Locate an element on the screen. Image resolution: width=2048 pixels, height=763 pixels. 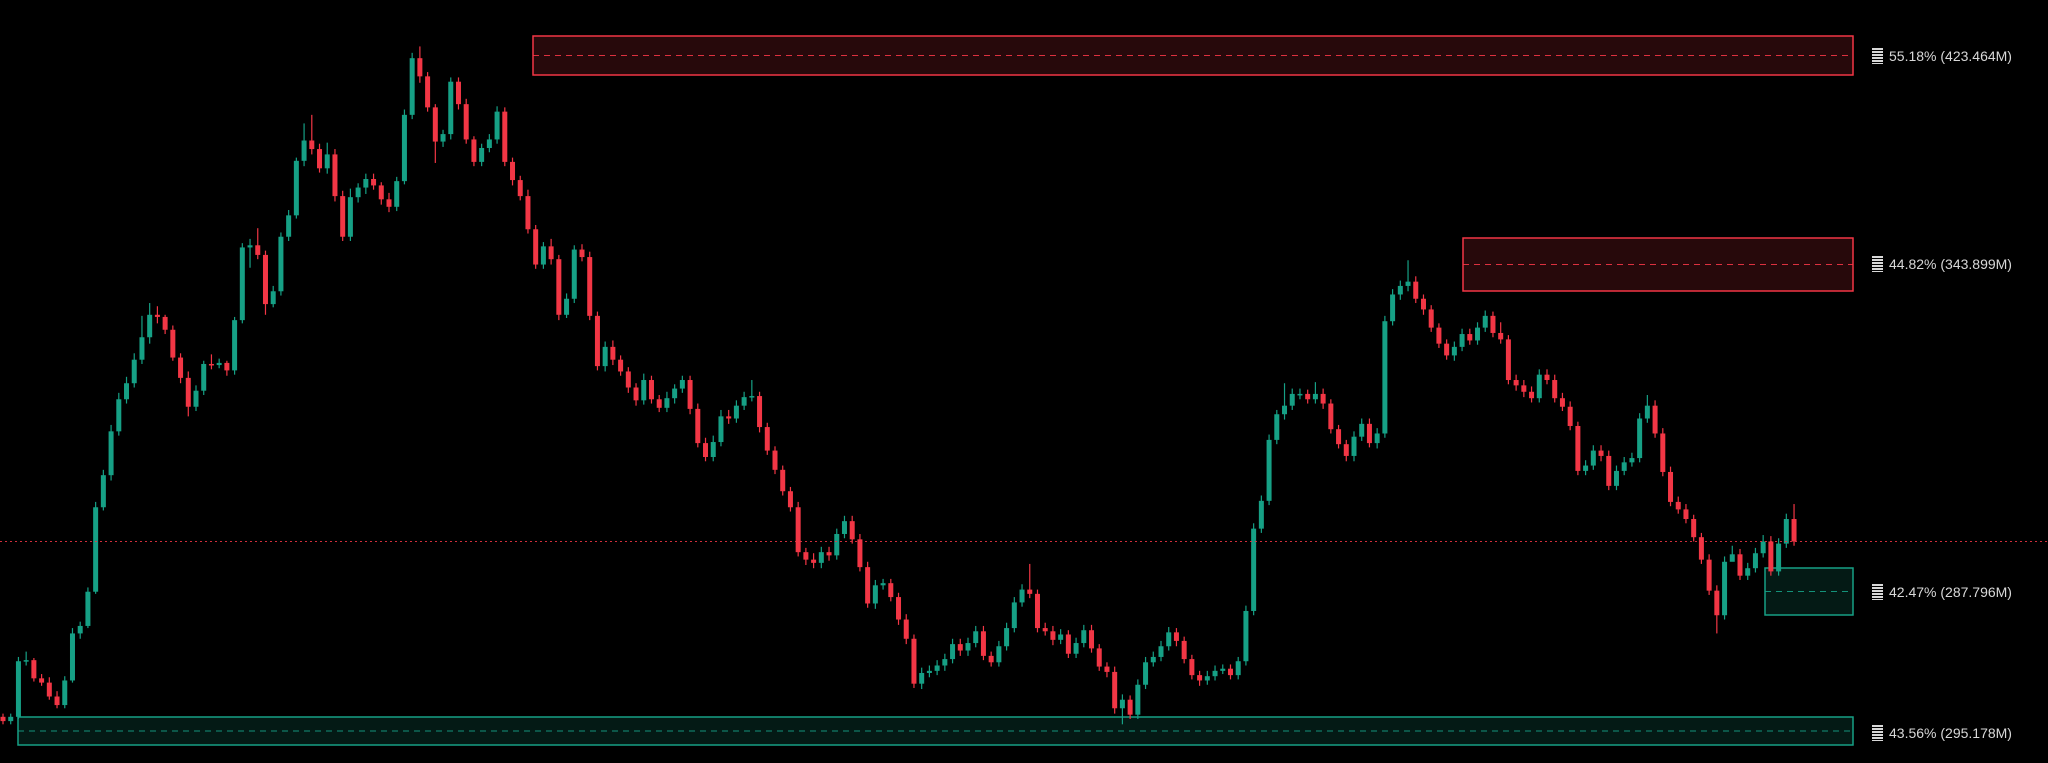
level-label-4: 43.56% (295.178M) is located at coordinates (1942, 733).